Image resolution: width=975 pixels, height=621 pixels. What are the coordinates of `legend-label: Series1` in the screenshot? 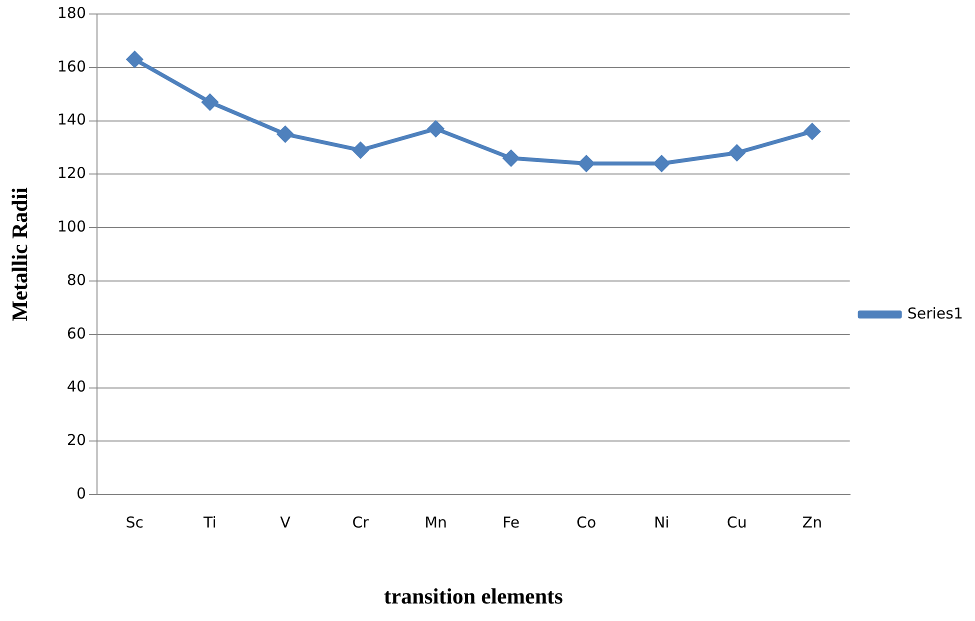 It's located at (935, 313).